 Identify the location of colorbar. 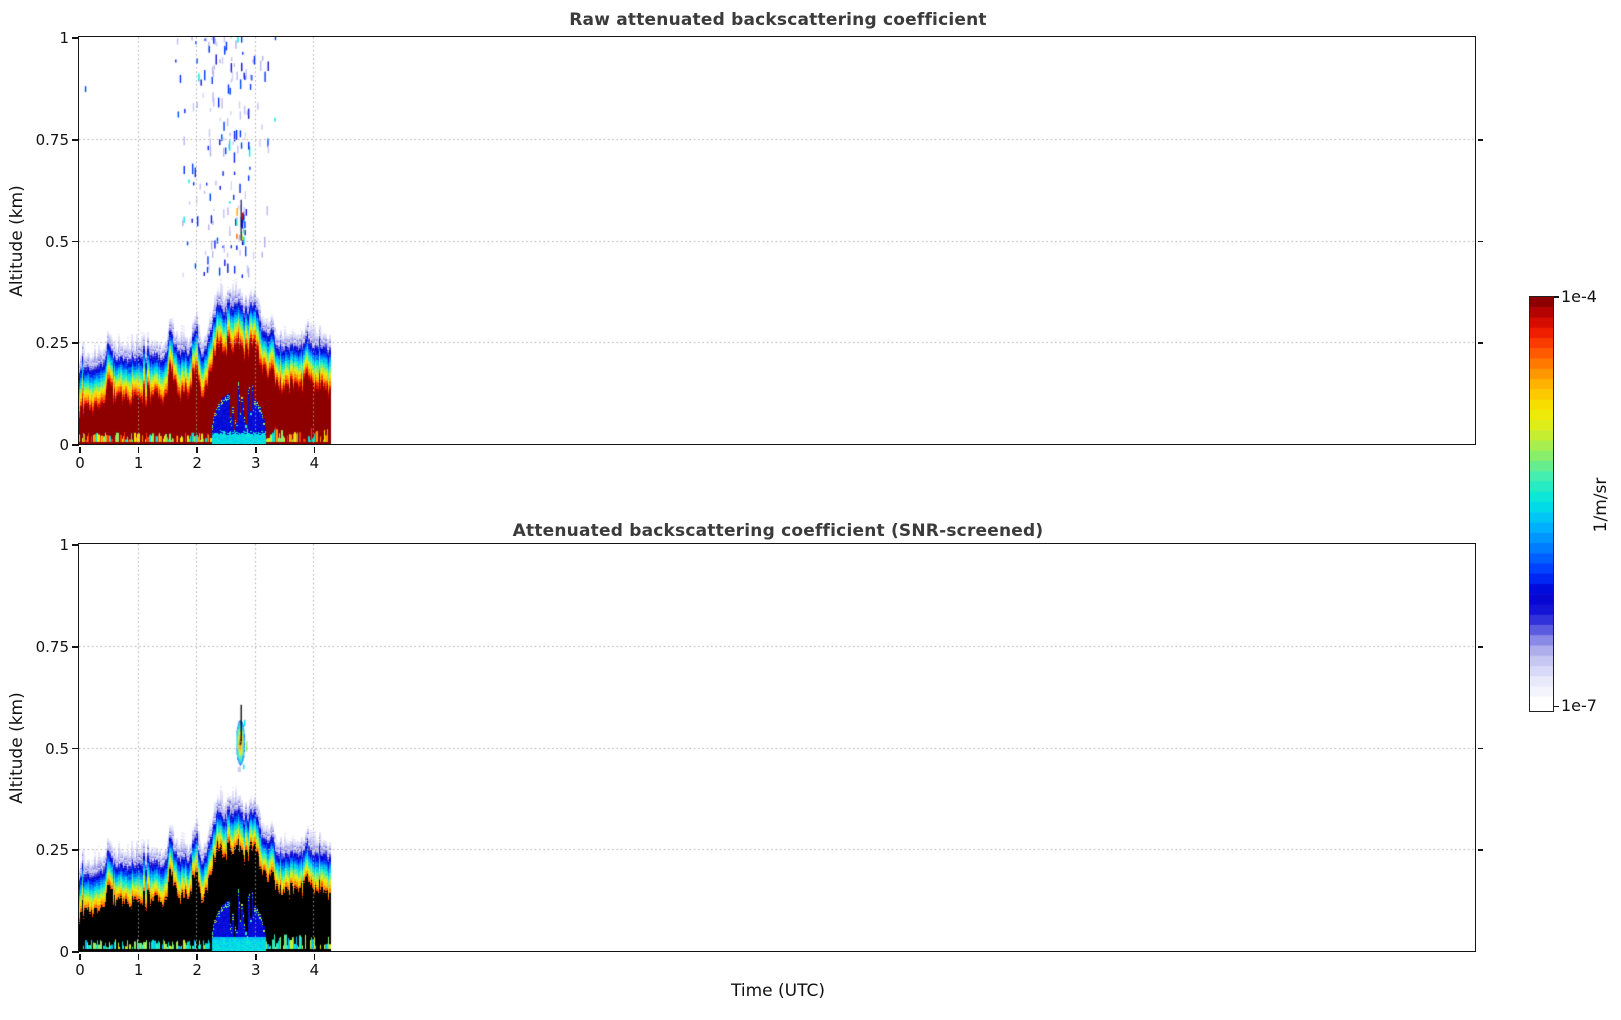
(1541, 503).